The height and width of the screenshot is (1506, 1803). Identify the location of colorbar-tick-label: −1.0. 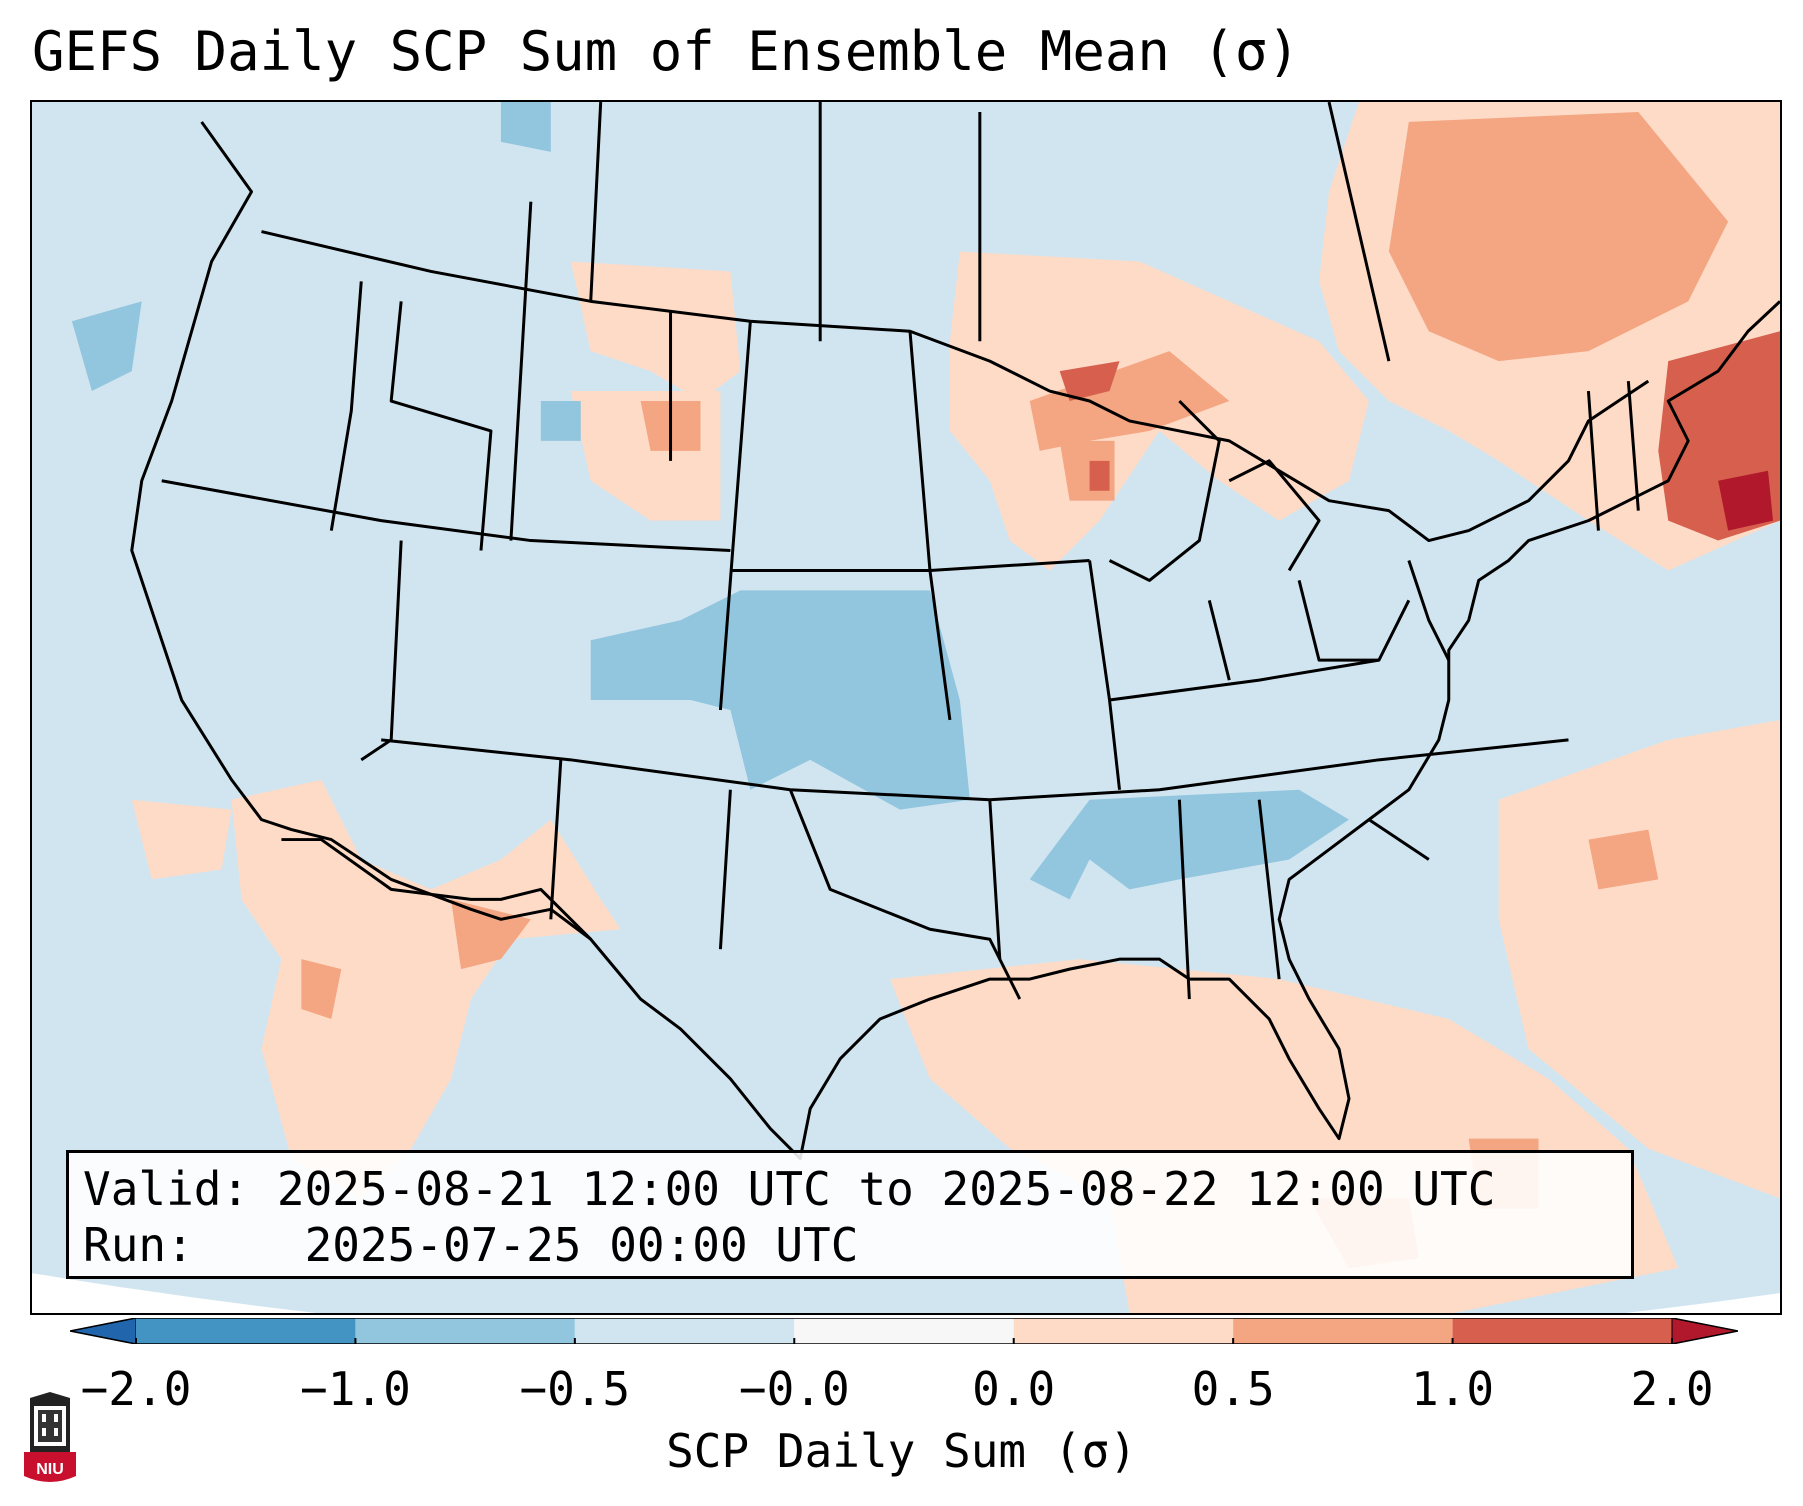
(355, 1389).